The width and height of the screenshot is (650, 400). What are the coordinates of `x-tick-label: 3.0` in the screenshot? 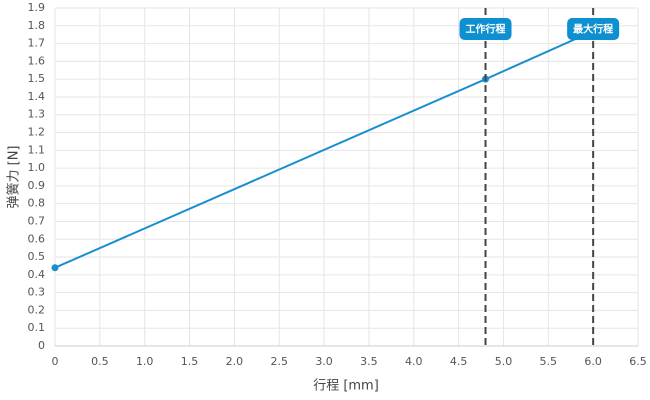 It's located at (324, 361).